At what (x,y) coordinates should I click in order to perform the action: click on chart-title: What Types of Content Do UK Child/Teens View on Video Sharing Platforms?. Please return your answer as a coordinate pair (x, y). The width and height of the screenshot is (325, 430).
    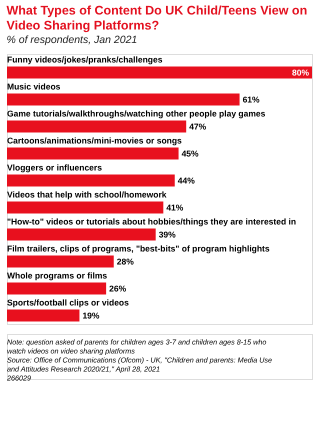
    Looking at the image, I should click on (157, 18).